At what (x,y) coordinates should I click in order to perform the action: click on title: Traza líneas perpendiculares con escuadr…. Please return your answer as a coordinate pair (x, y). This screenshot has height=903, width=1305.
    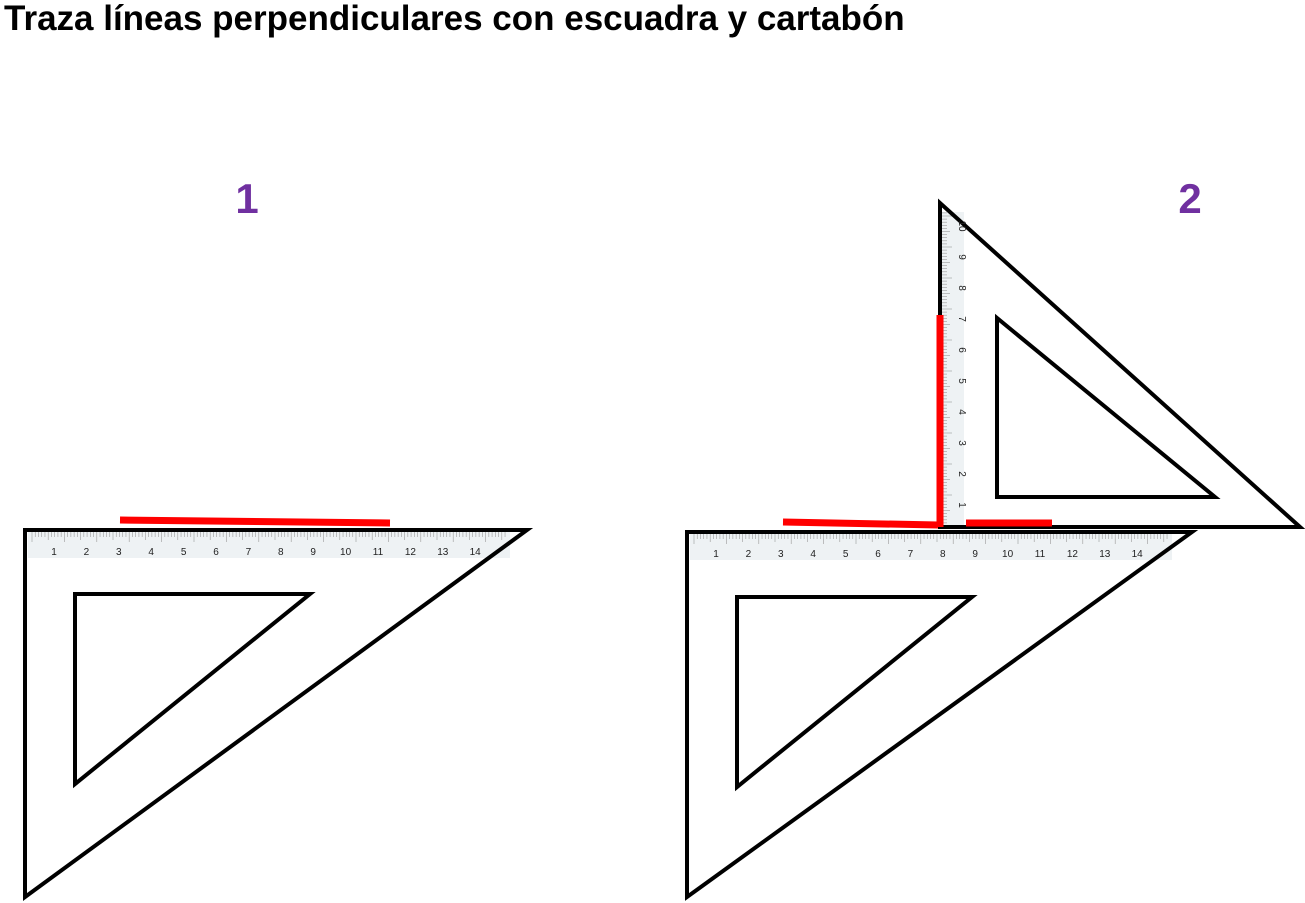
    Looking at the image, I should click on (454, 19).